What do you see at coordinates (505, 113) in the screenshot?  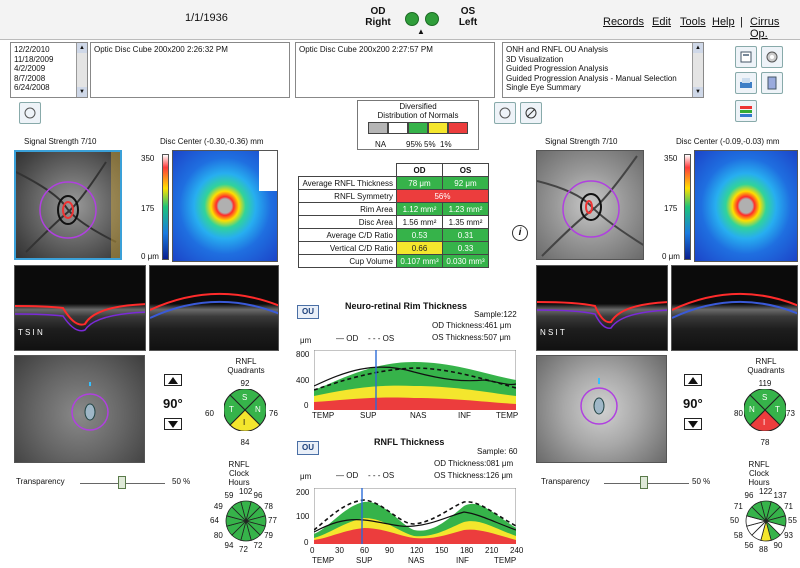 I see `os-fundus-tool-icon` at bounding box center [505, 113].